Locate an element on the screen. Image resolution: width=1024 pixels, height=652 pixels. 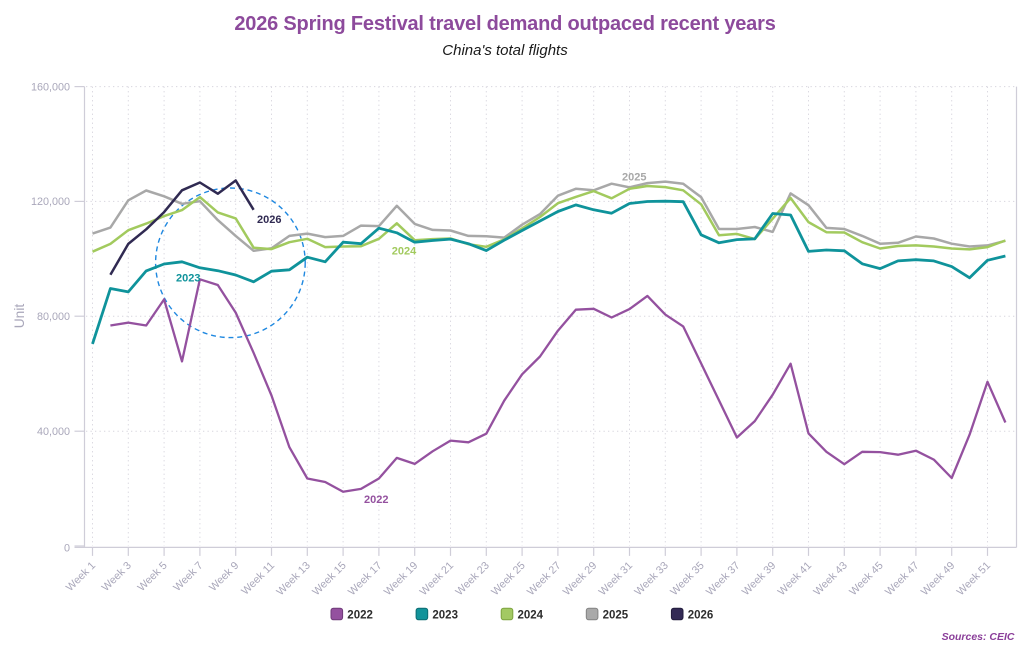
svg-text: 80,000 is located at coordinates (53, 317).